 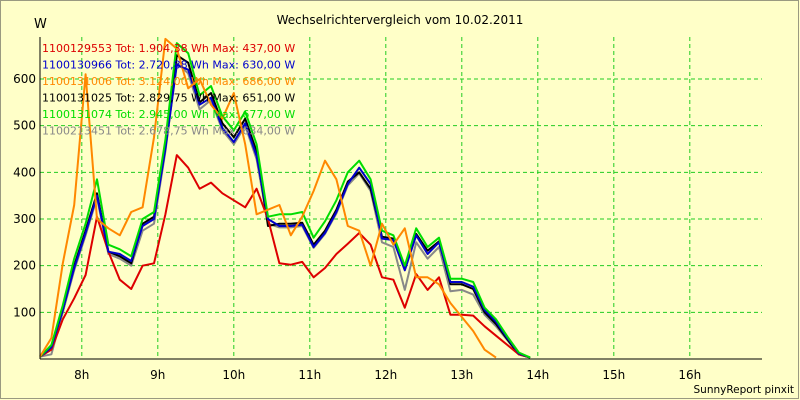 I want to click on y-tick-label: 200, so click(x=24, y=266).